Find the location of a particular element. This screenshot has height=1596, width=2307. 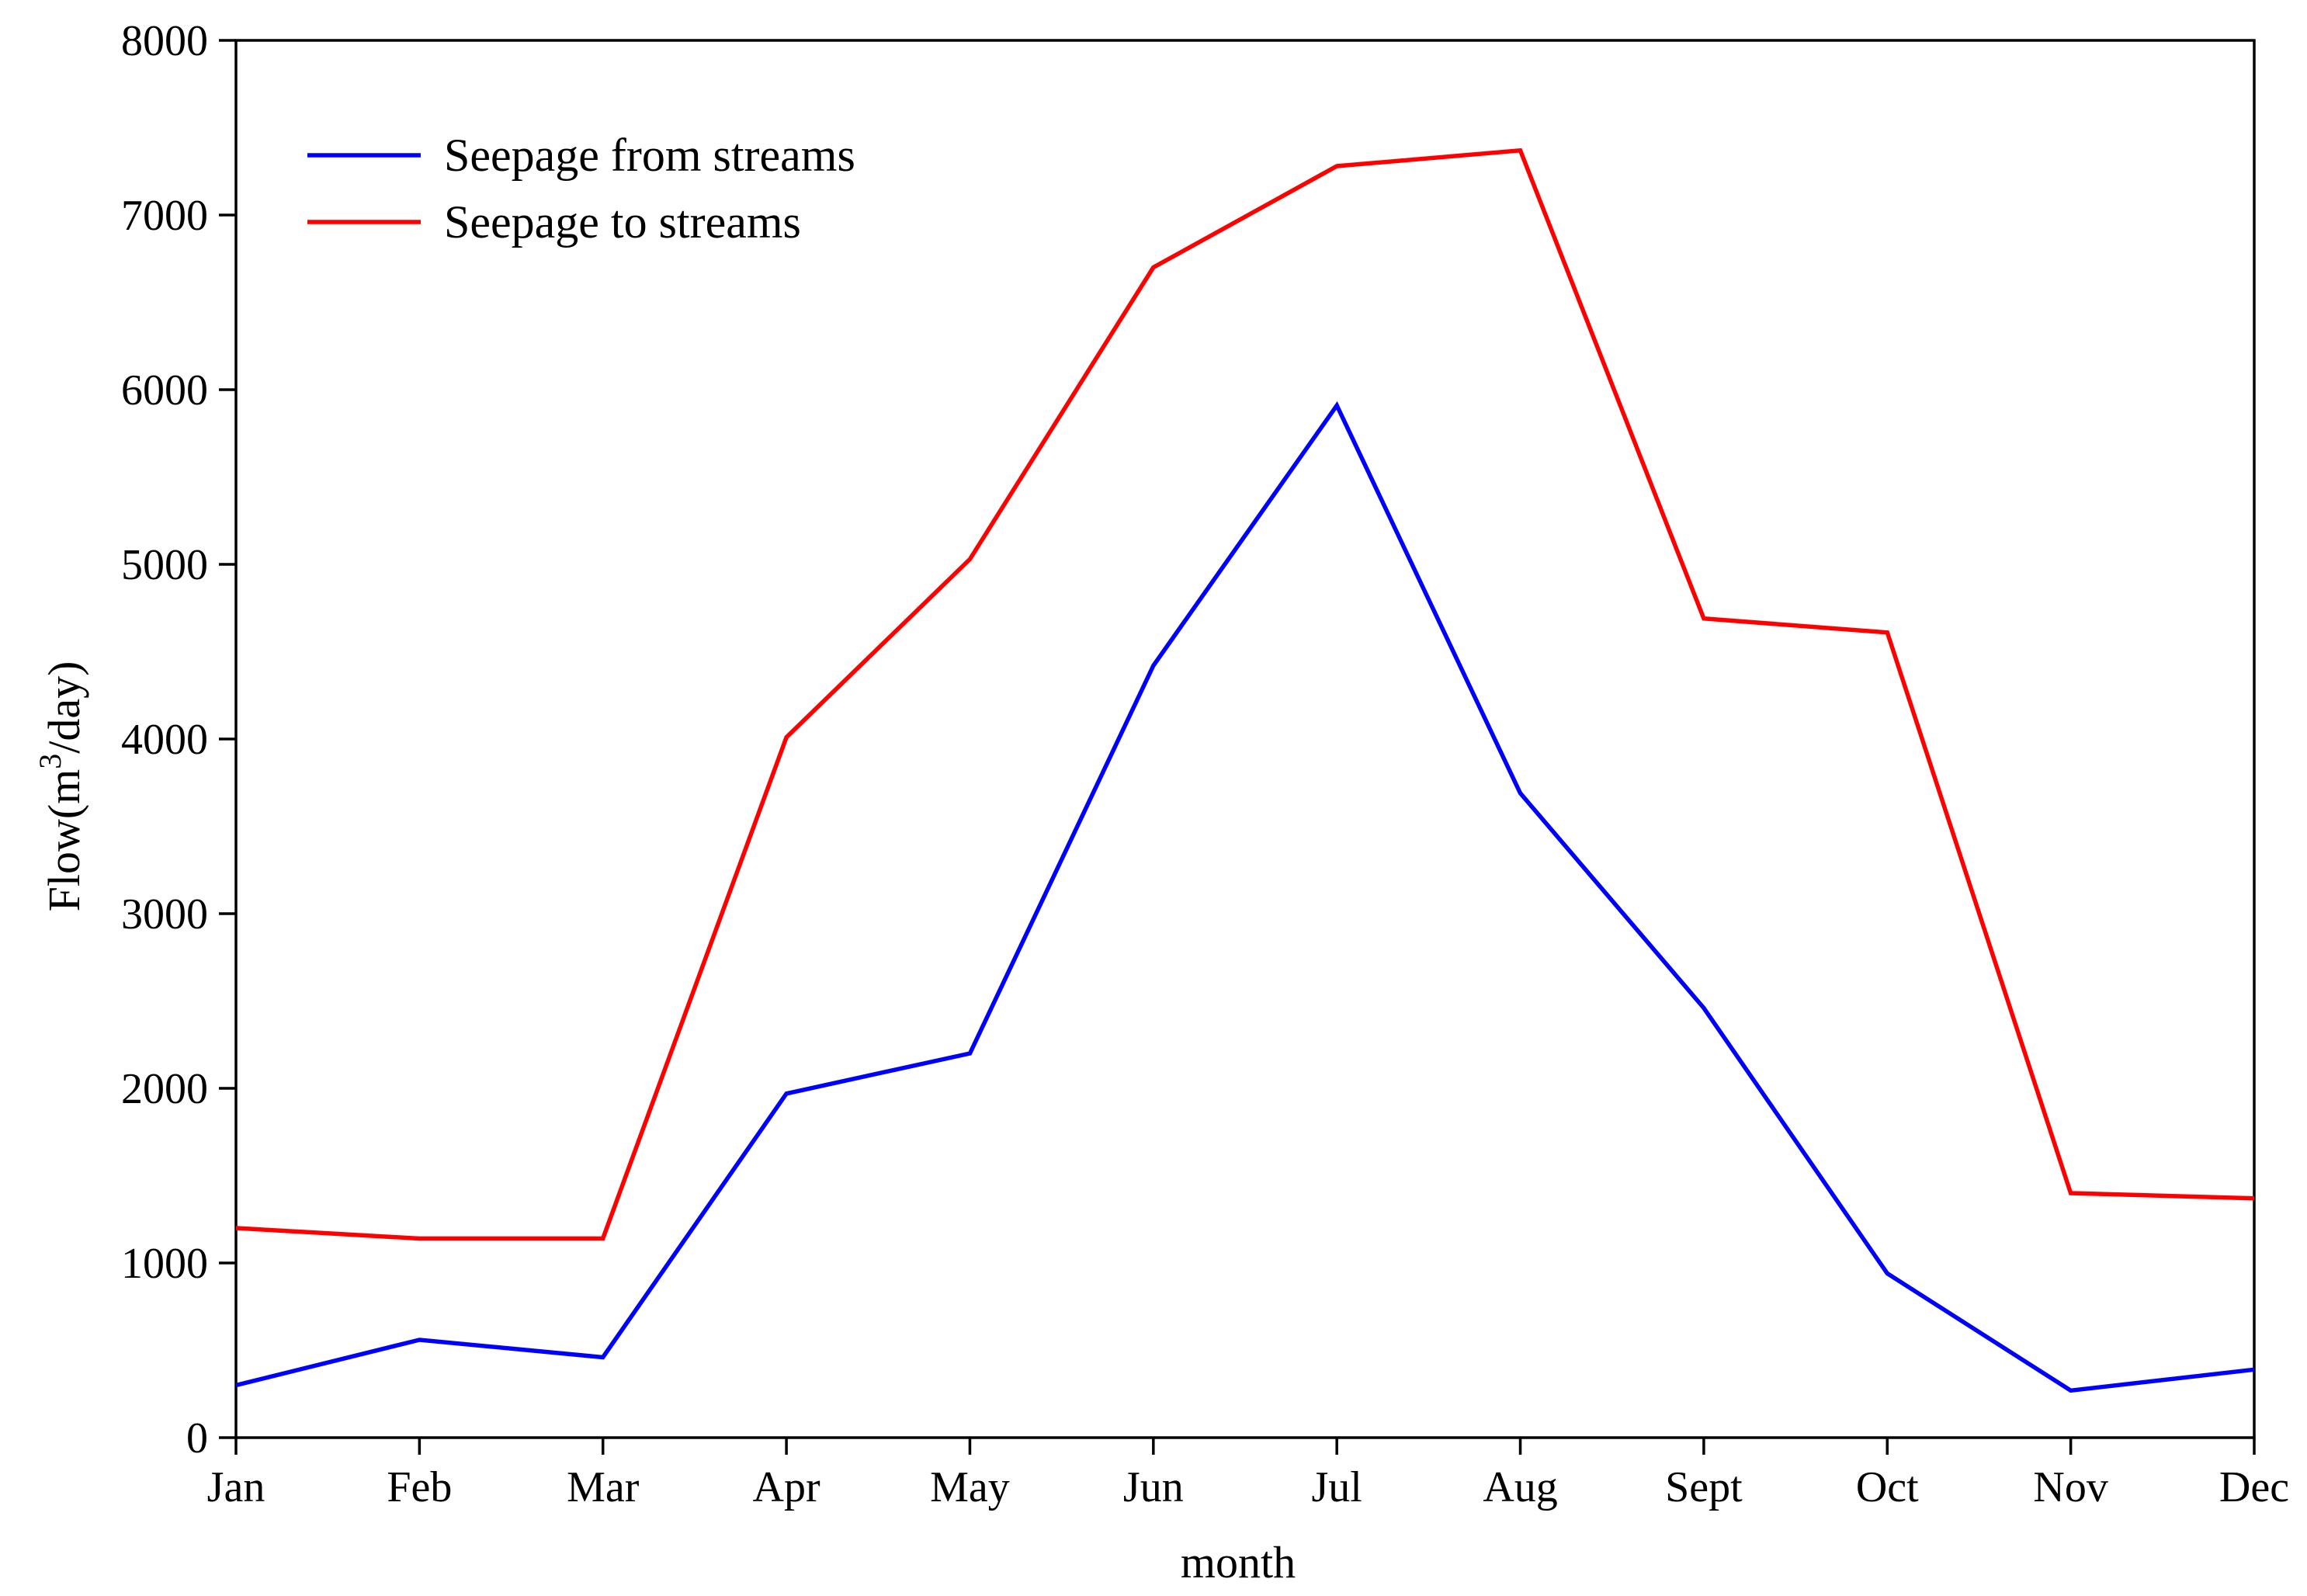

y-axis-ticks: 0 1000 2000 3000 4000 5000 6000 7000 8000 is located at coordinates (178, 739).